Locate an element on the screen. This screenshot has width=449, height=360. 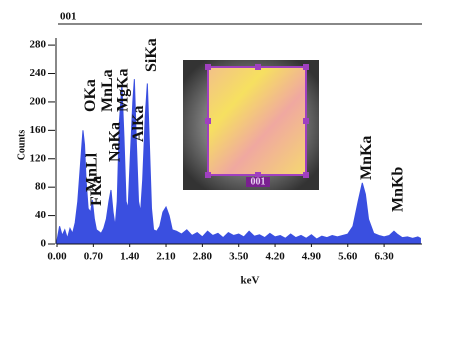
x-tick-label: 4.20 is located at coordinates (275, 257).